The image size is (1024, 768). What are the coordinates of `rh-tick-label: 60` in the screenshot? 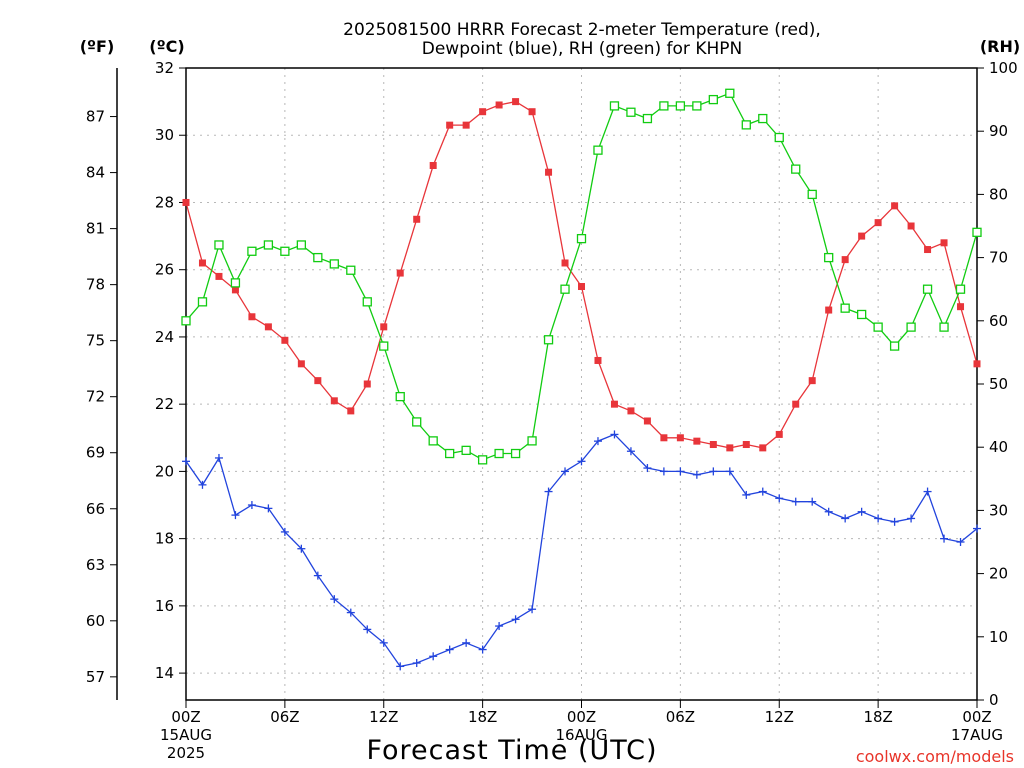 It's located at (998, 321).